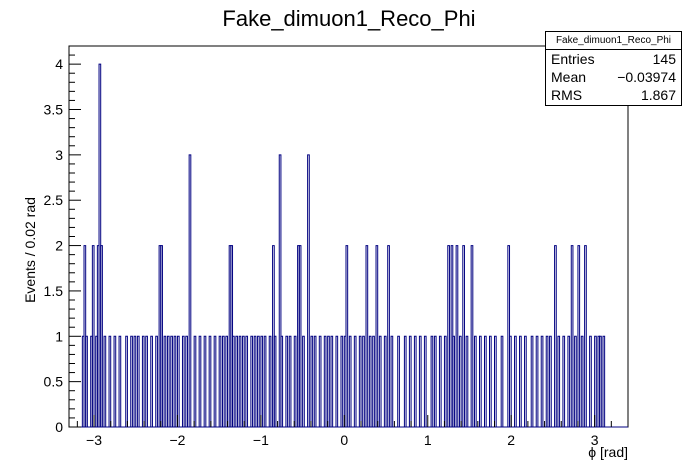 The width and height of the screenshot is (698, 474). I want to click on stats-label: RMS, so click(567, 95).